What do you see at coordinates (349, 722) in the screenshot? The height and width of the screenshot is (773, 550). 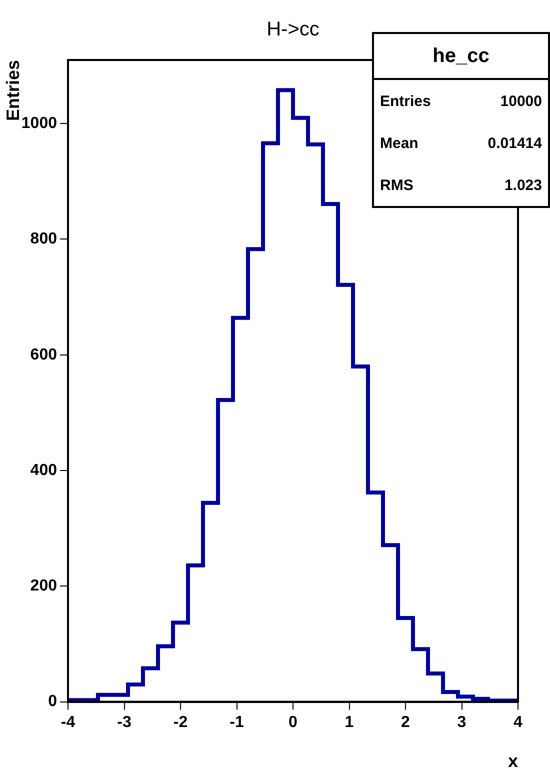 I see `x-tick-label: 1` at bounding box center [349, 722].